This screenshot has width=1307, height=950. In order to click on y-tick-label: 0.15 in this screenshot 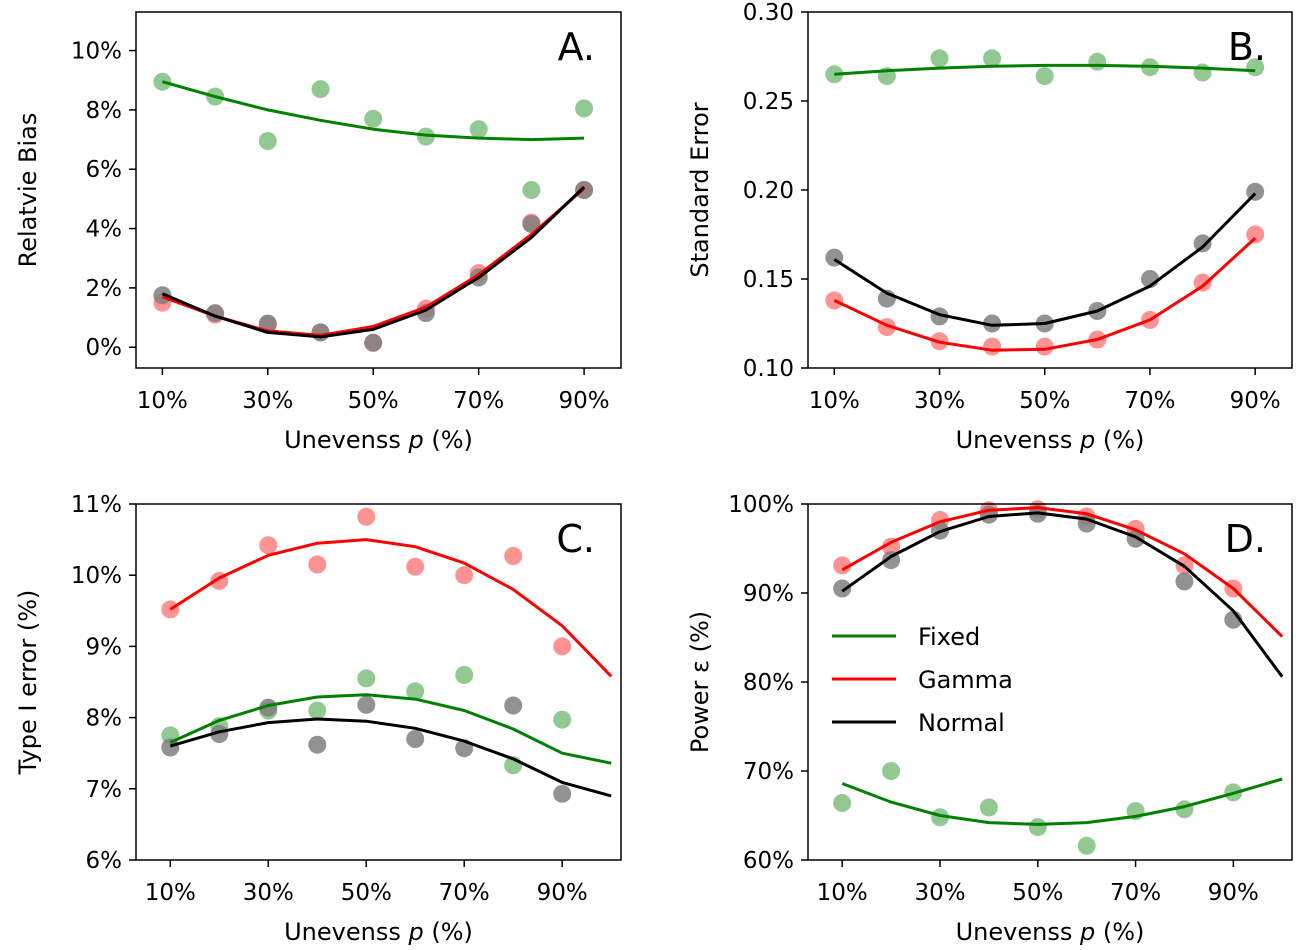, I will do `click(768, 280)`.